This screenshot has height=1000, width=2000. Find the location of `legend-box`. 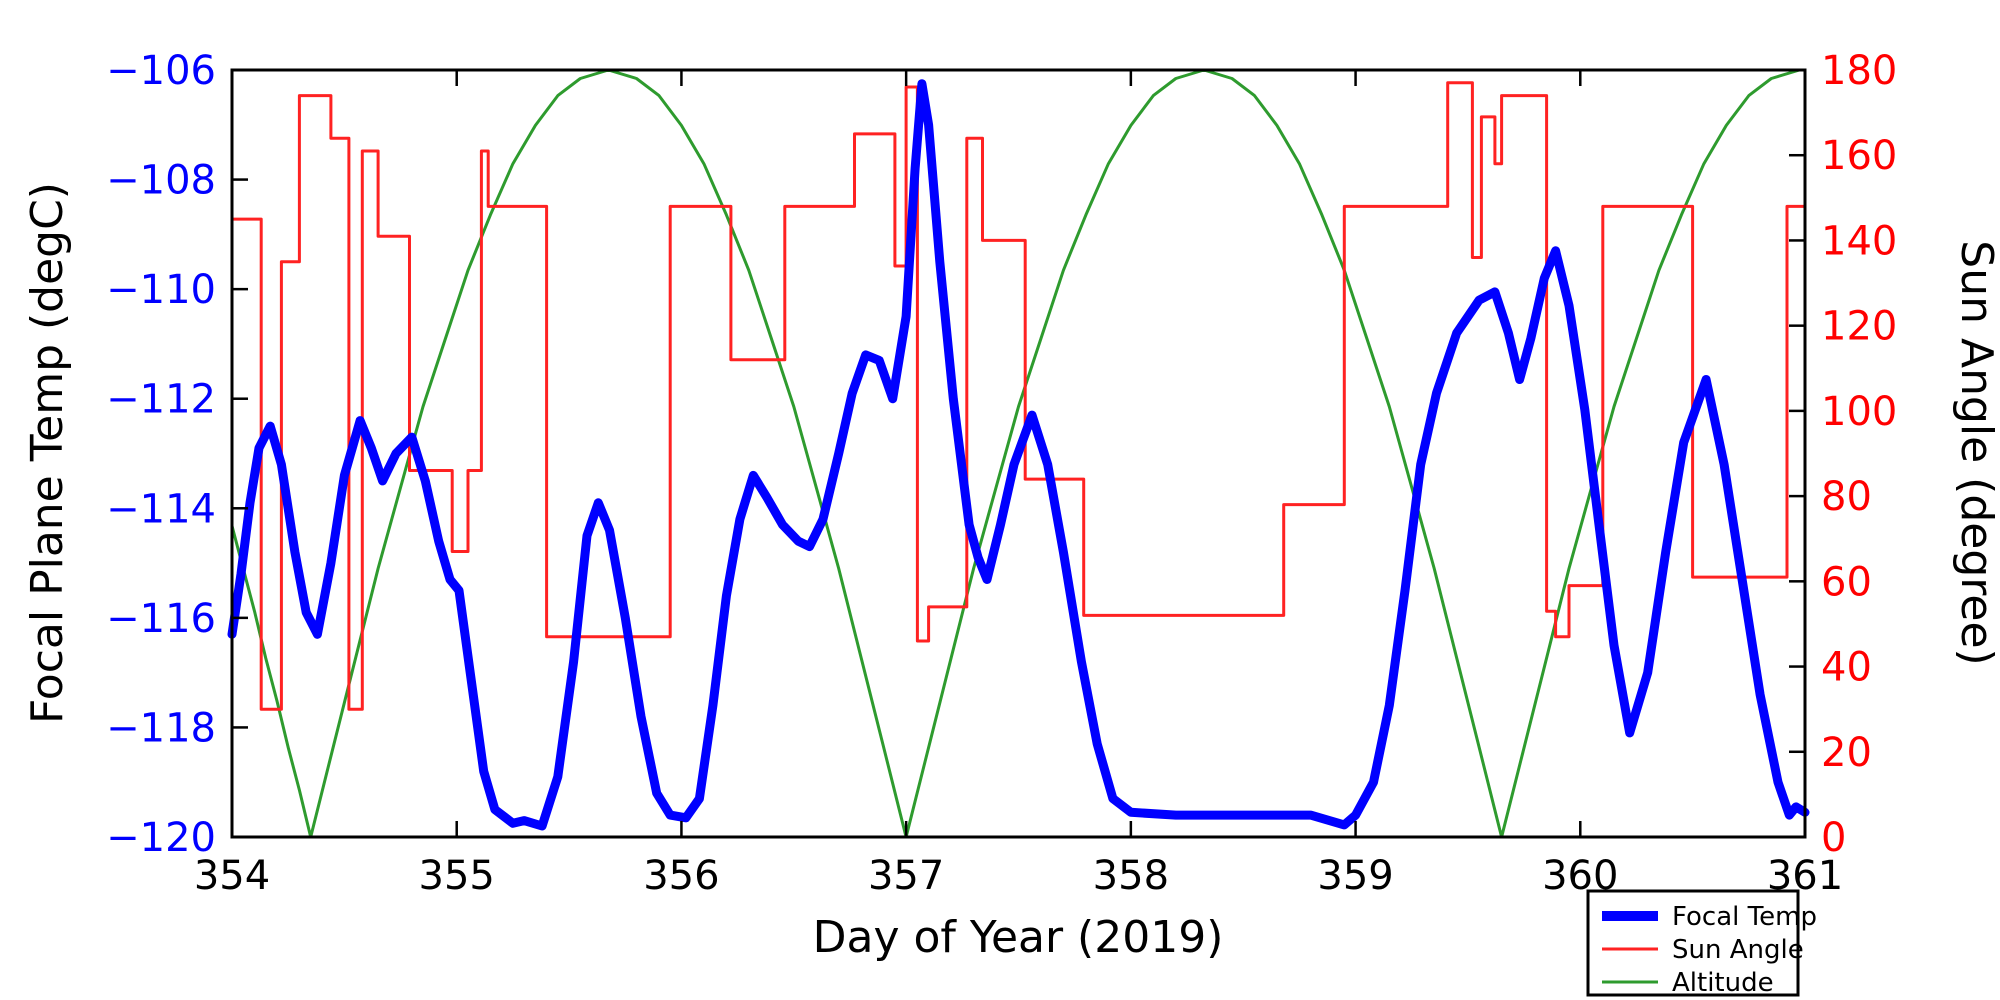

legend-box is located at coordinates (1693, 943).